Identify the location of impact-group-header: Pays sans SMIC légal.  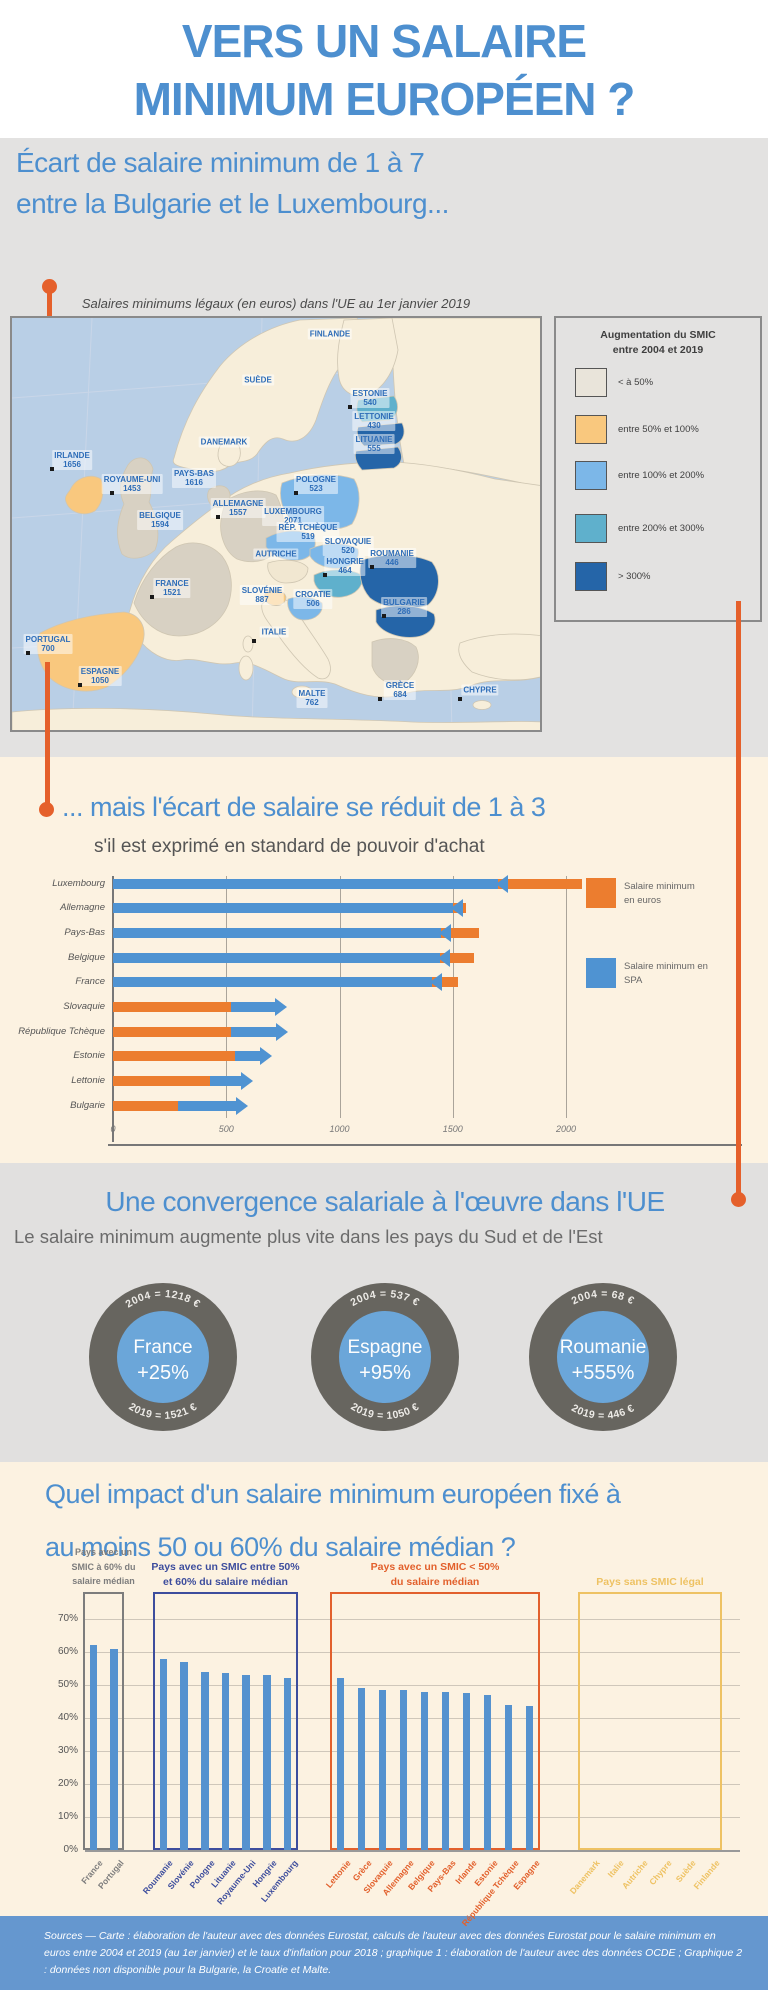
(650, 1582).